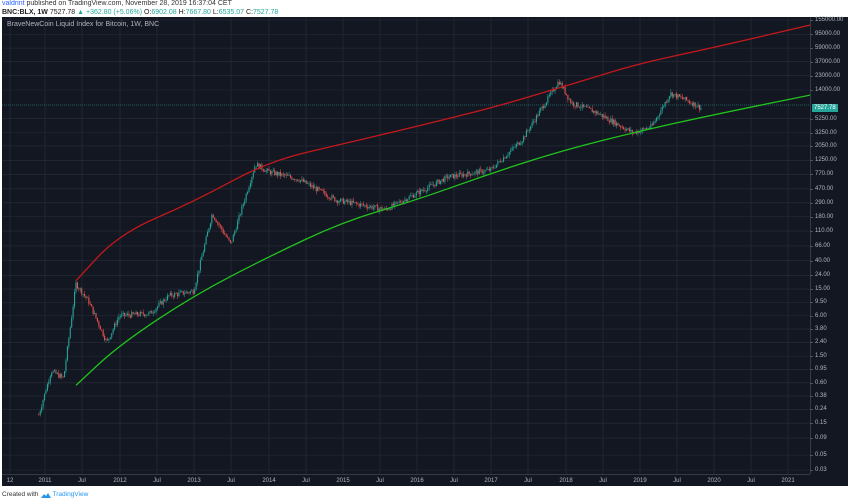 Image resolution: width=850 pixels, height=503 pixels. What do you see at coordinates (110, 12) in the screenshot?
I see `price-change: ▲ +362.80 (+5.06%)` at bounding box center [110, 12].